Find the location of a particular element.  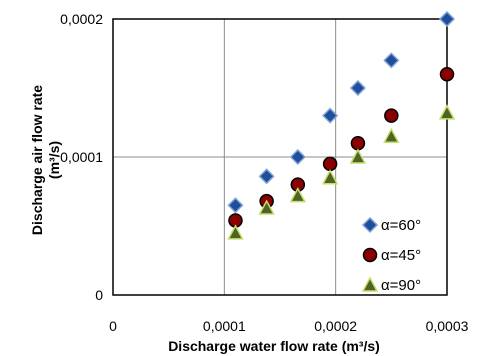

y-tick-label-1: 0,0001 is located at coordinates (81, 157).